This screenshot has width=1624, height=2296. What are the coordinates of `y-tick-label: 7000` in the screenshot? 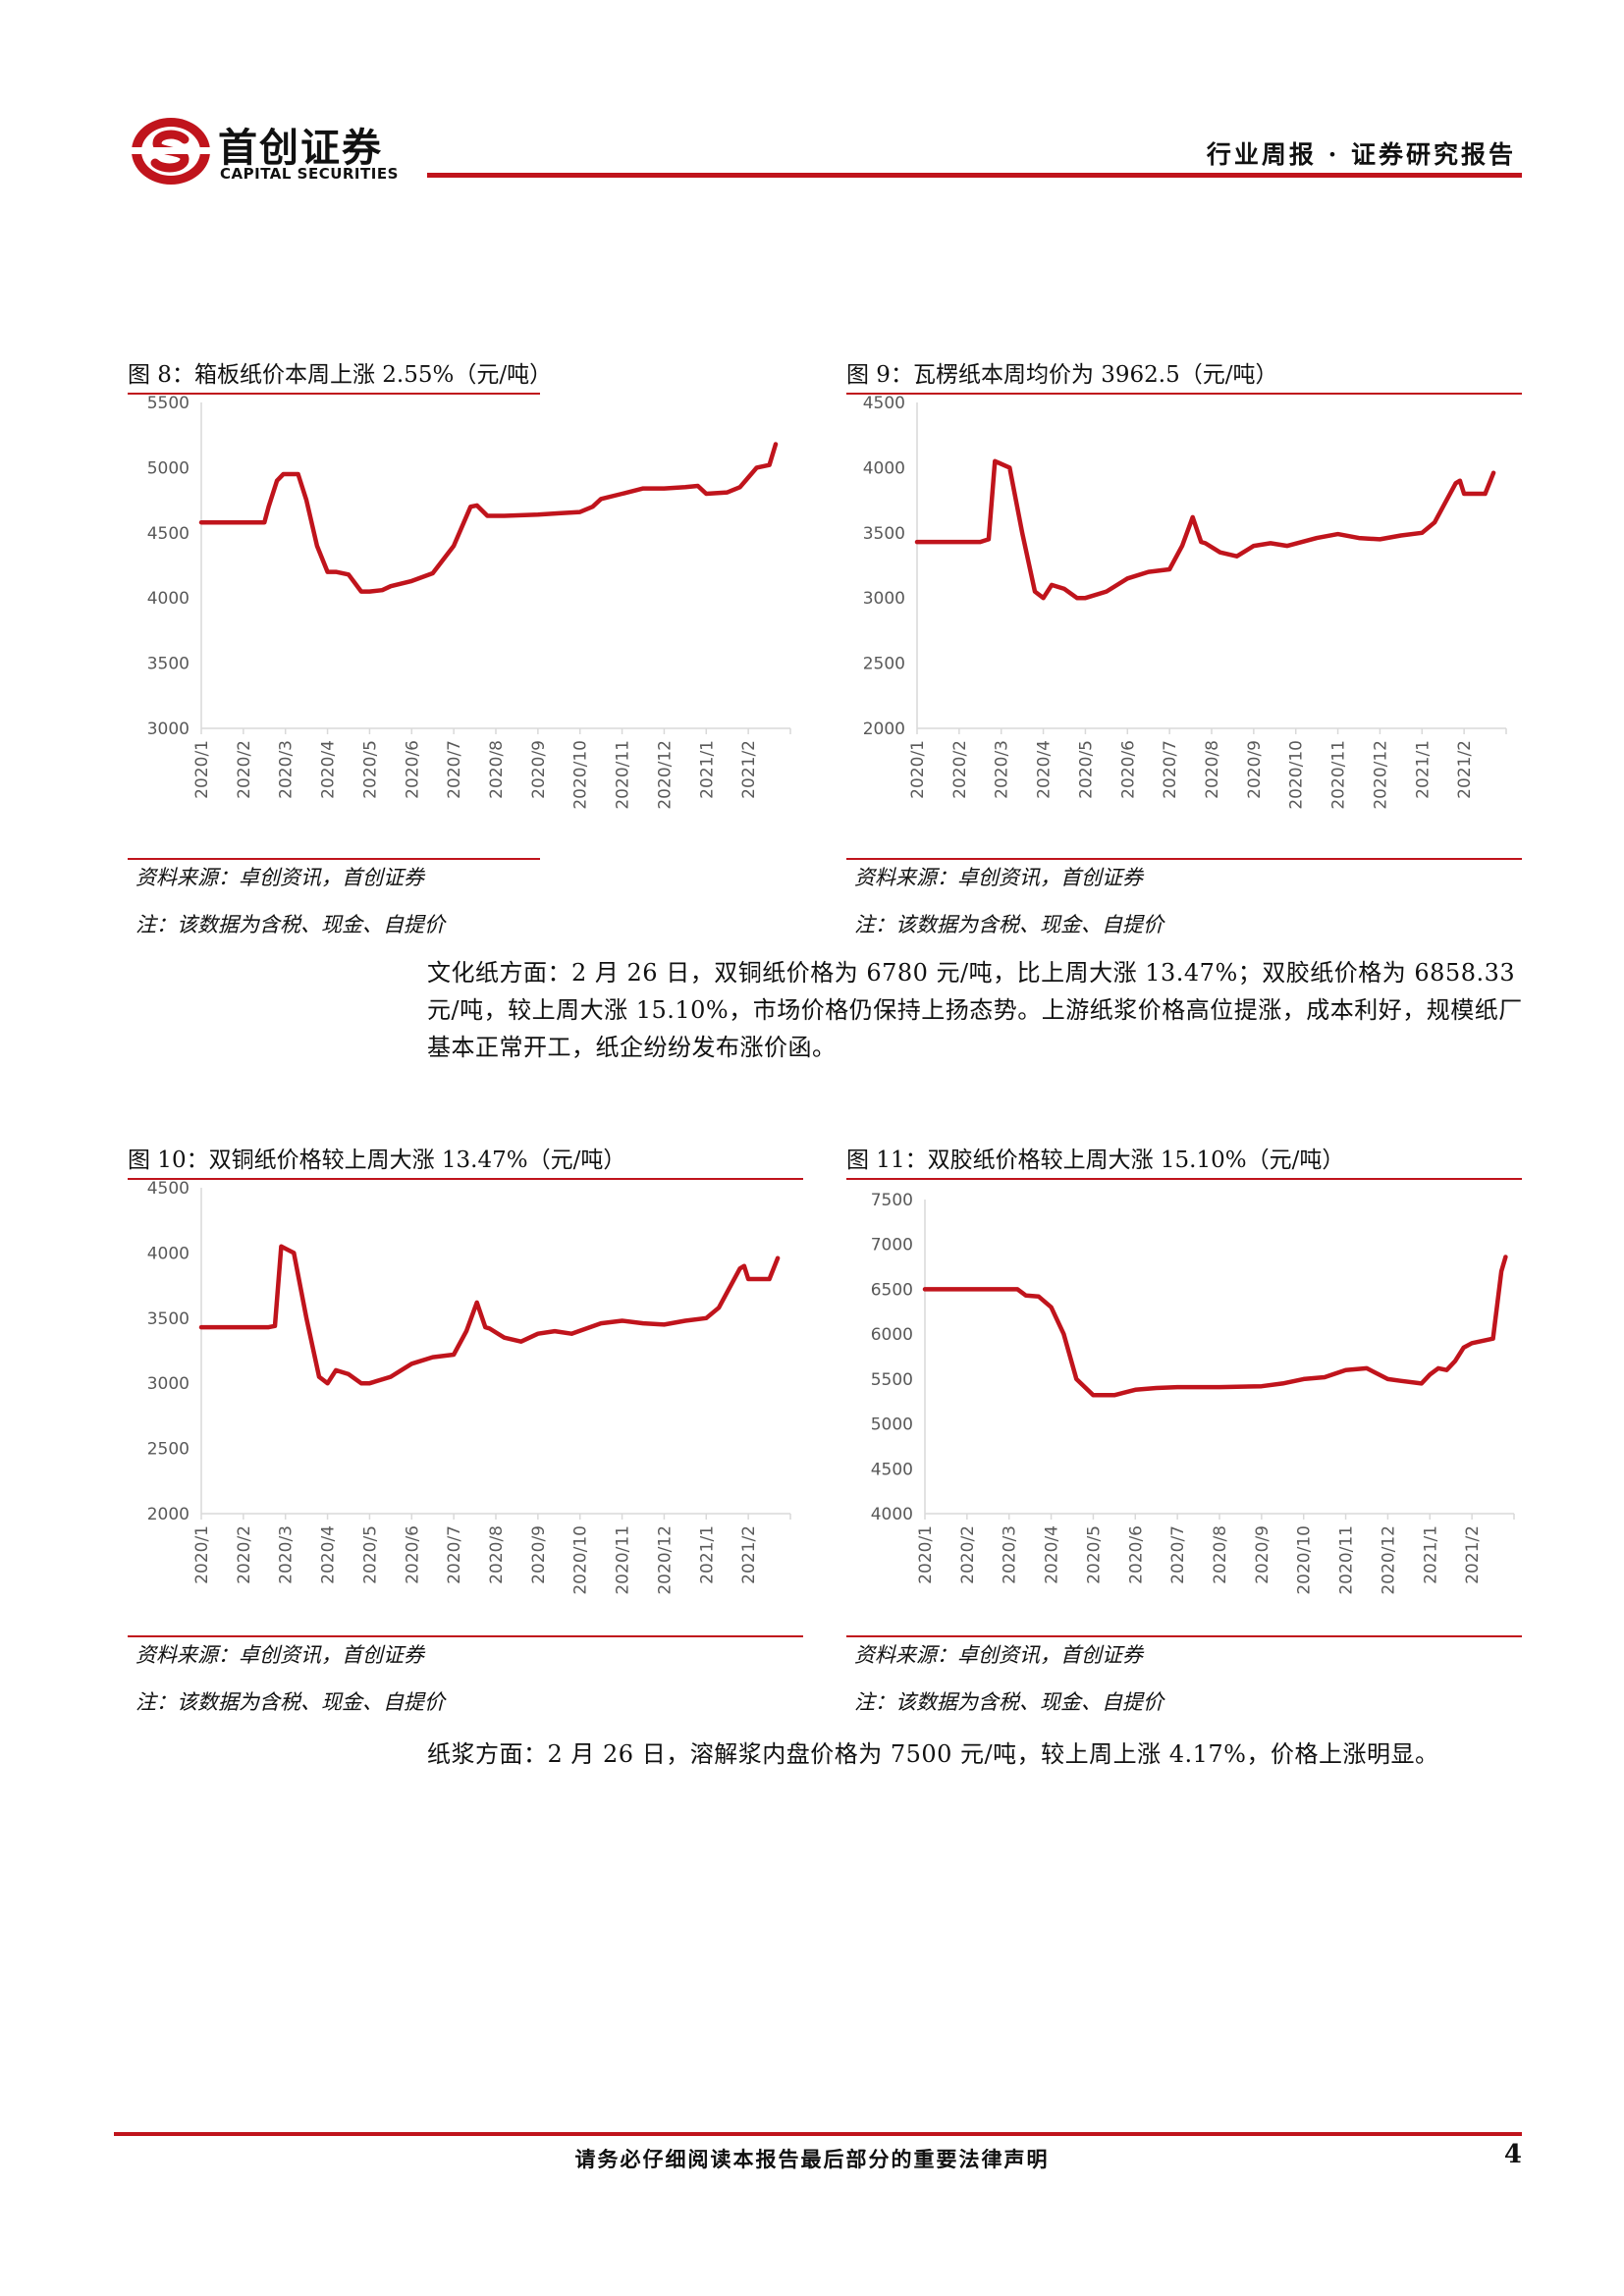 It's located at (892, 1245).